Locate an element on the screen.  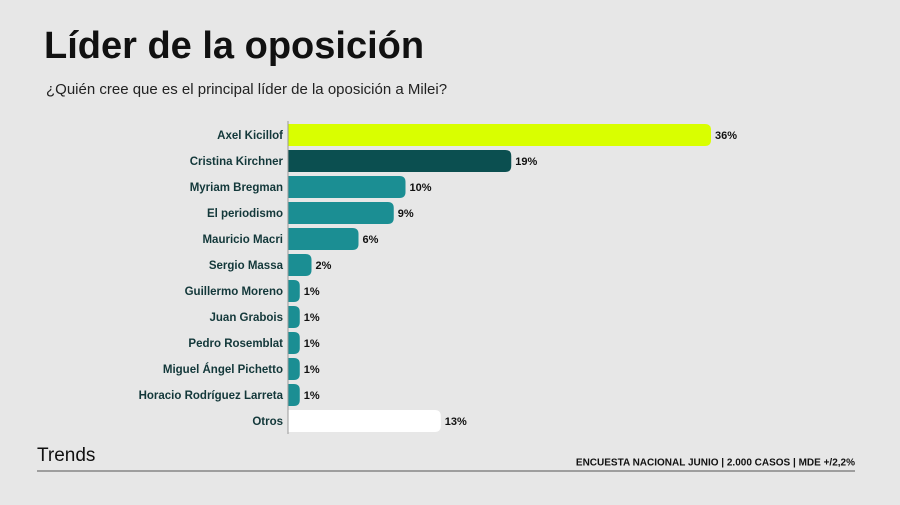
category-label: Juan Grabois is located at coordinates (247, 318).